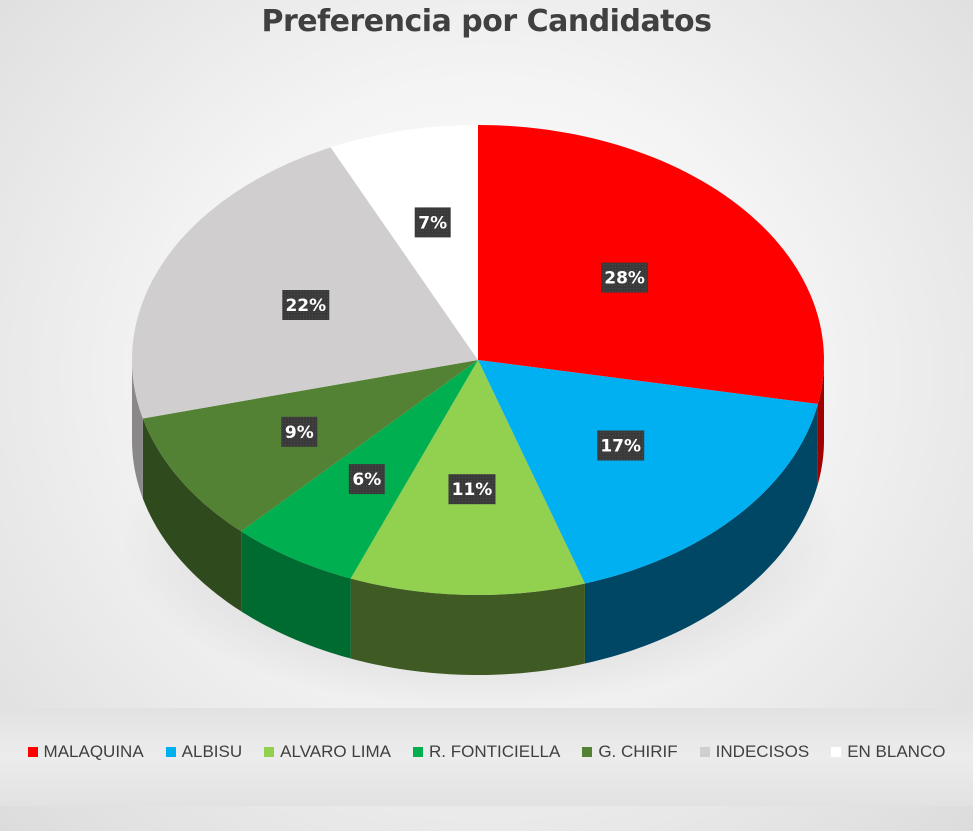 The height and width of the screenshot is (831, 973). What do you see at coordinates (467, 626) in the screenshot?
I see `pie-side-alvaro-lima` at bounding box center [467, 626].